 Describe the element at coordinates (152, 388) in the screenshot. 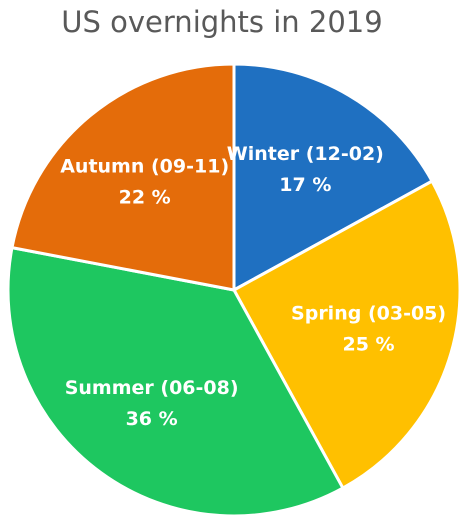

I see `slice-label: Summer (06-08)` at that location.